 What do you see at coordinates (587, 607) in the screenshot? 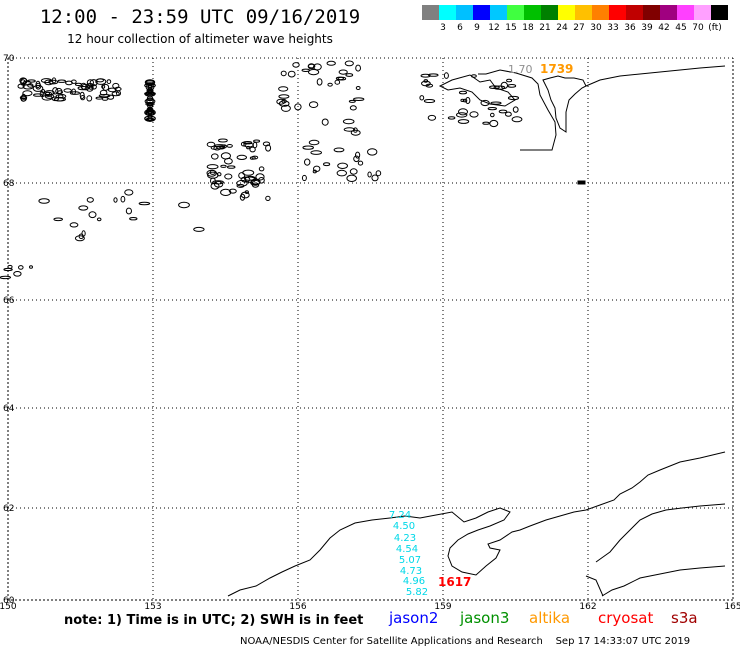
I see `longitude-tick-label: 162` at bounding box center [587, 607].